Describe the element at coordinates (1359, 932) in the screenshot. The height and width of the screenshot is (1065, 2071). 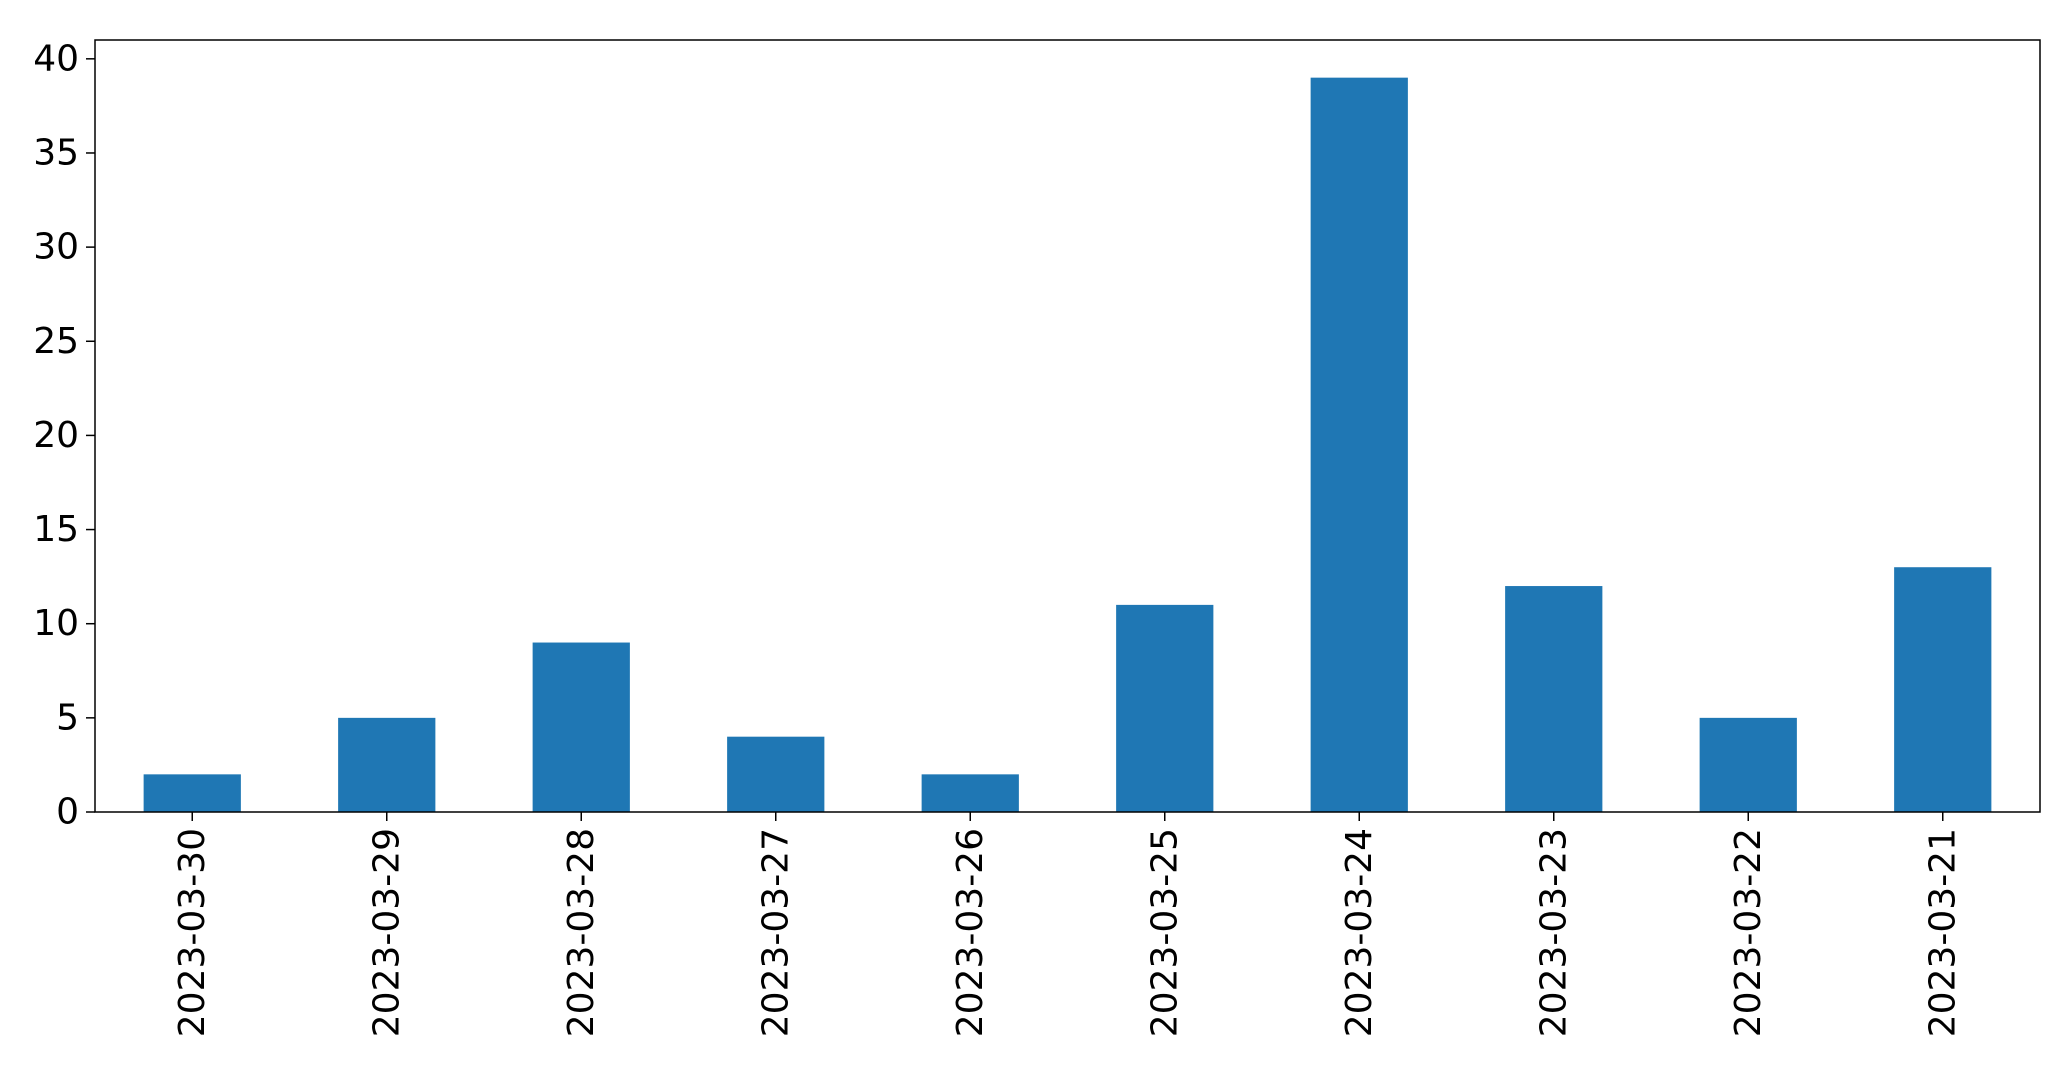
I see `x-tick-label: 2023-03-24` at that location.